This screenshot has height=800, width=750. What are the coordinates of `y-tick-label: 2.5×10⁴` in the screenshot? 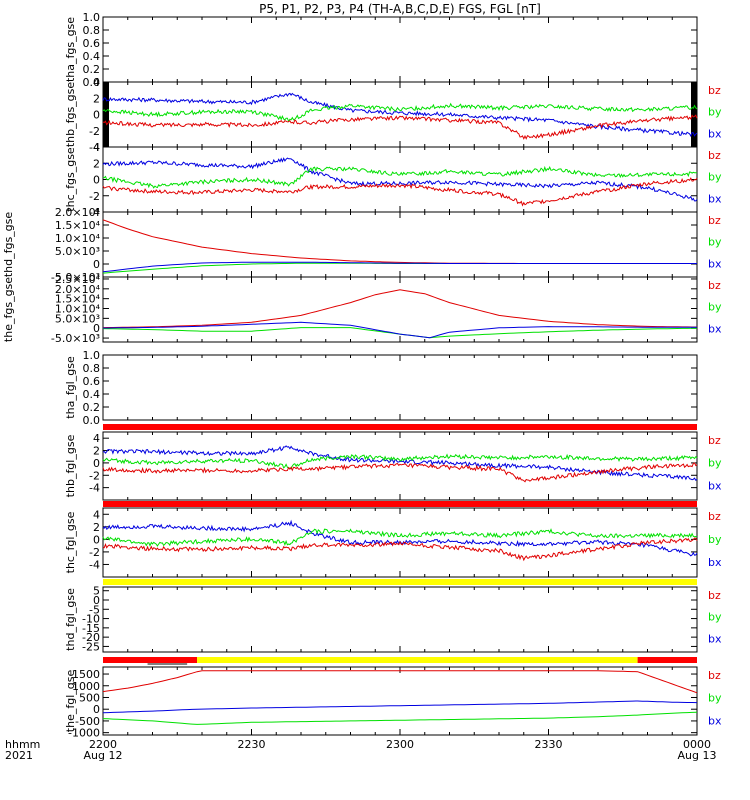 It's located at (78, 279).